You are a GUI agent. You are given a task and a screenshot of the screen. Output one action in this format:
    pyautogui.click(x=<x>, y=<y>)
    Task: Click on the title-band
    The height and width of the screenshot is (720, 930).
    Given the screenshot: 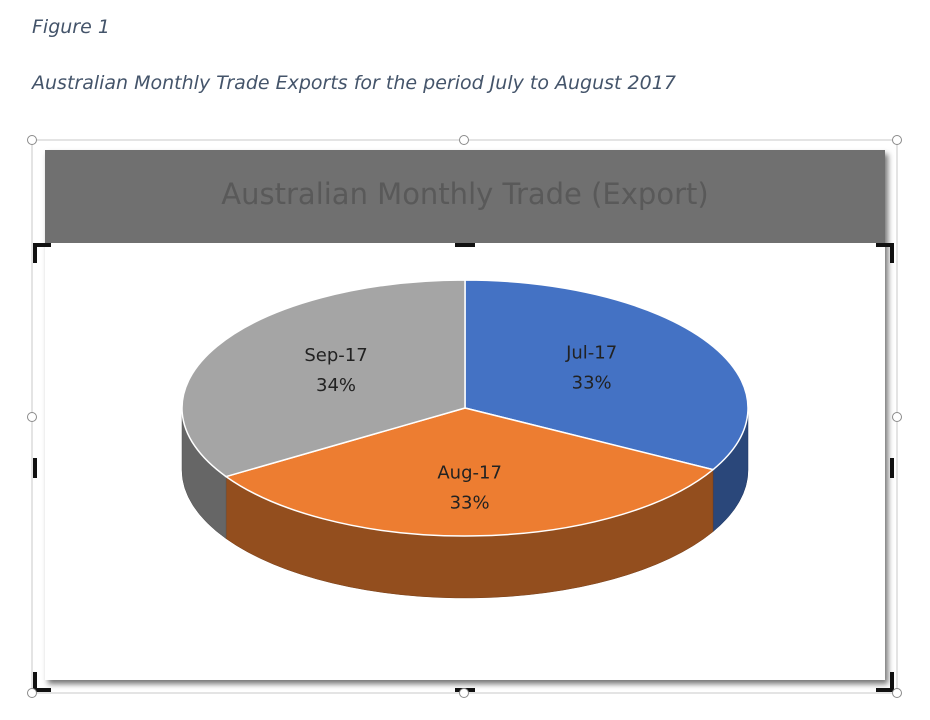 What is the action you would take?
    pyautogui.click(x=465, y=196)
    